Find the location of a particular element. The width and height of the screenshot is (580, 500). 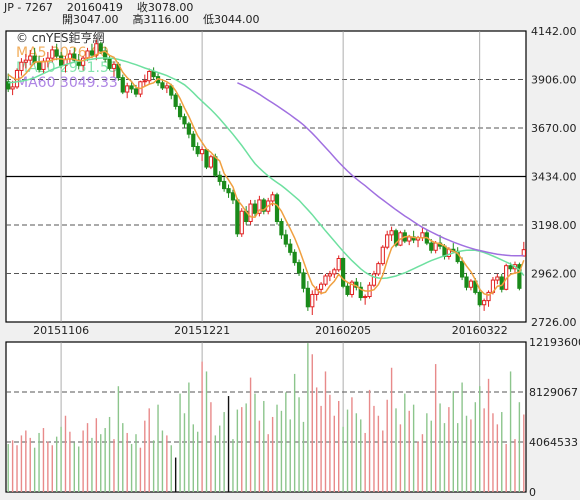

x-tick-label: 20151106 is located at coordinates (61, 330).